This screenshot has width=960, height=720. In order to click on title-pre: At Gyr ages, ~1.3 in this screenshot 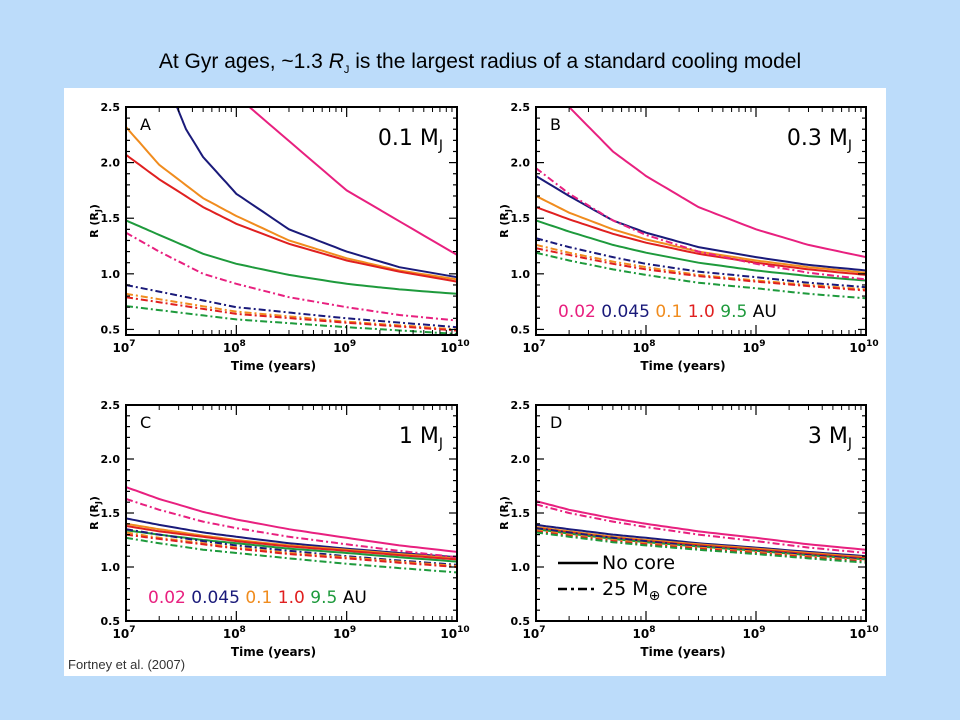, I will do `click(243, 61)`.